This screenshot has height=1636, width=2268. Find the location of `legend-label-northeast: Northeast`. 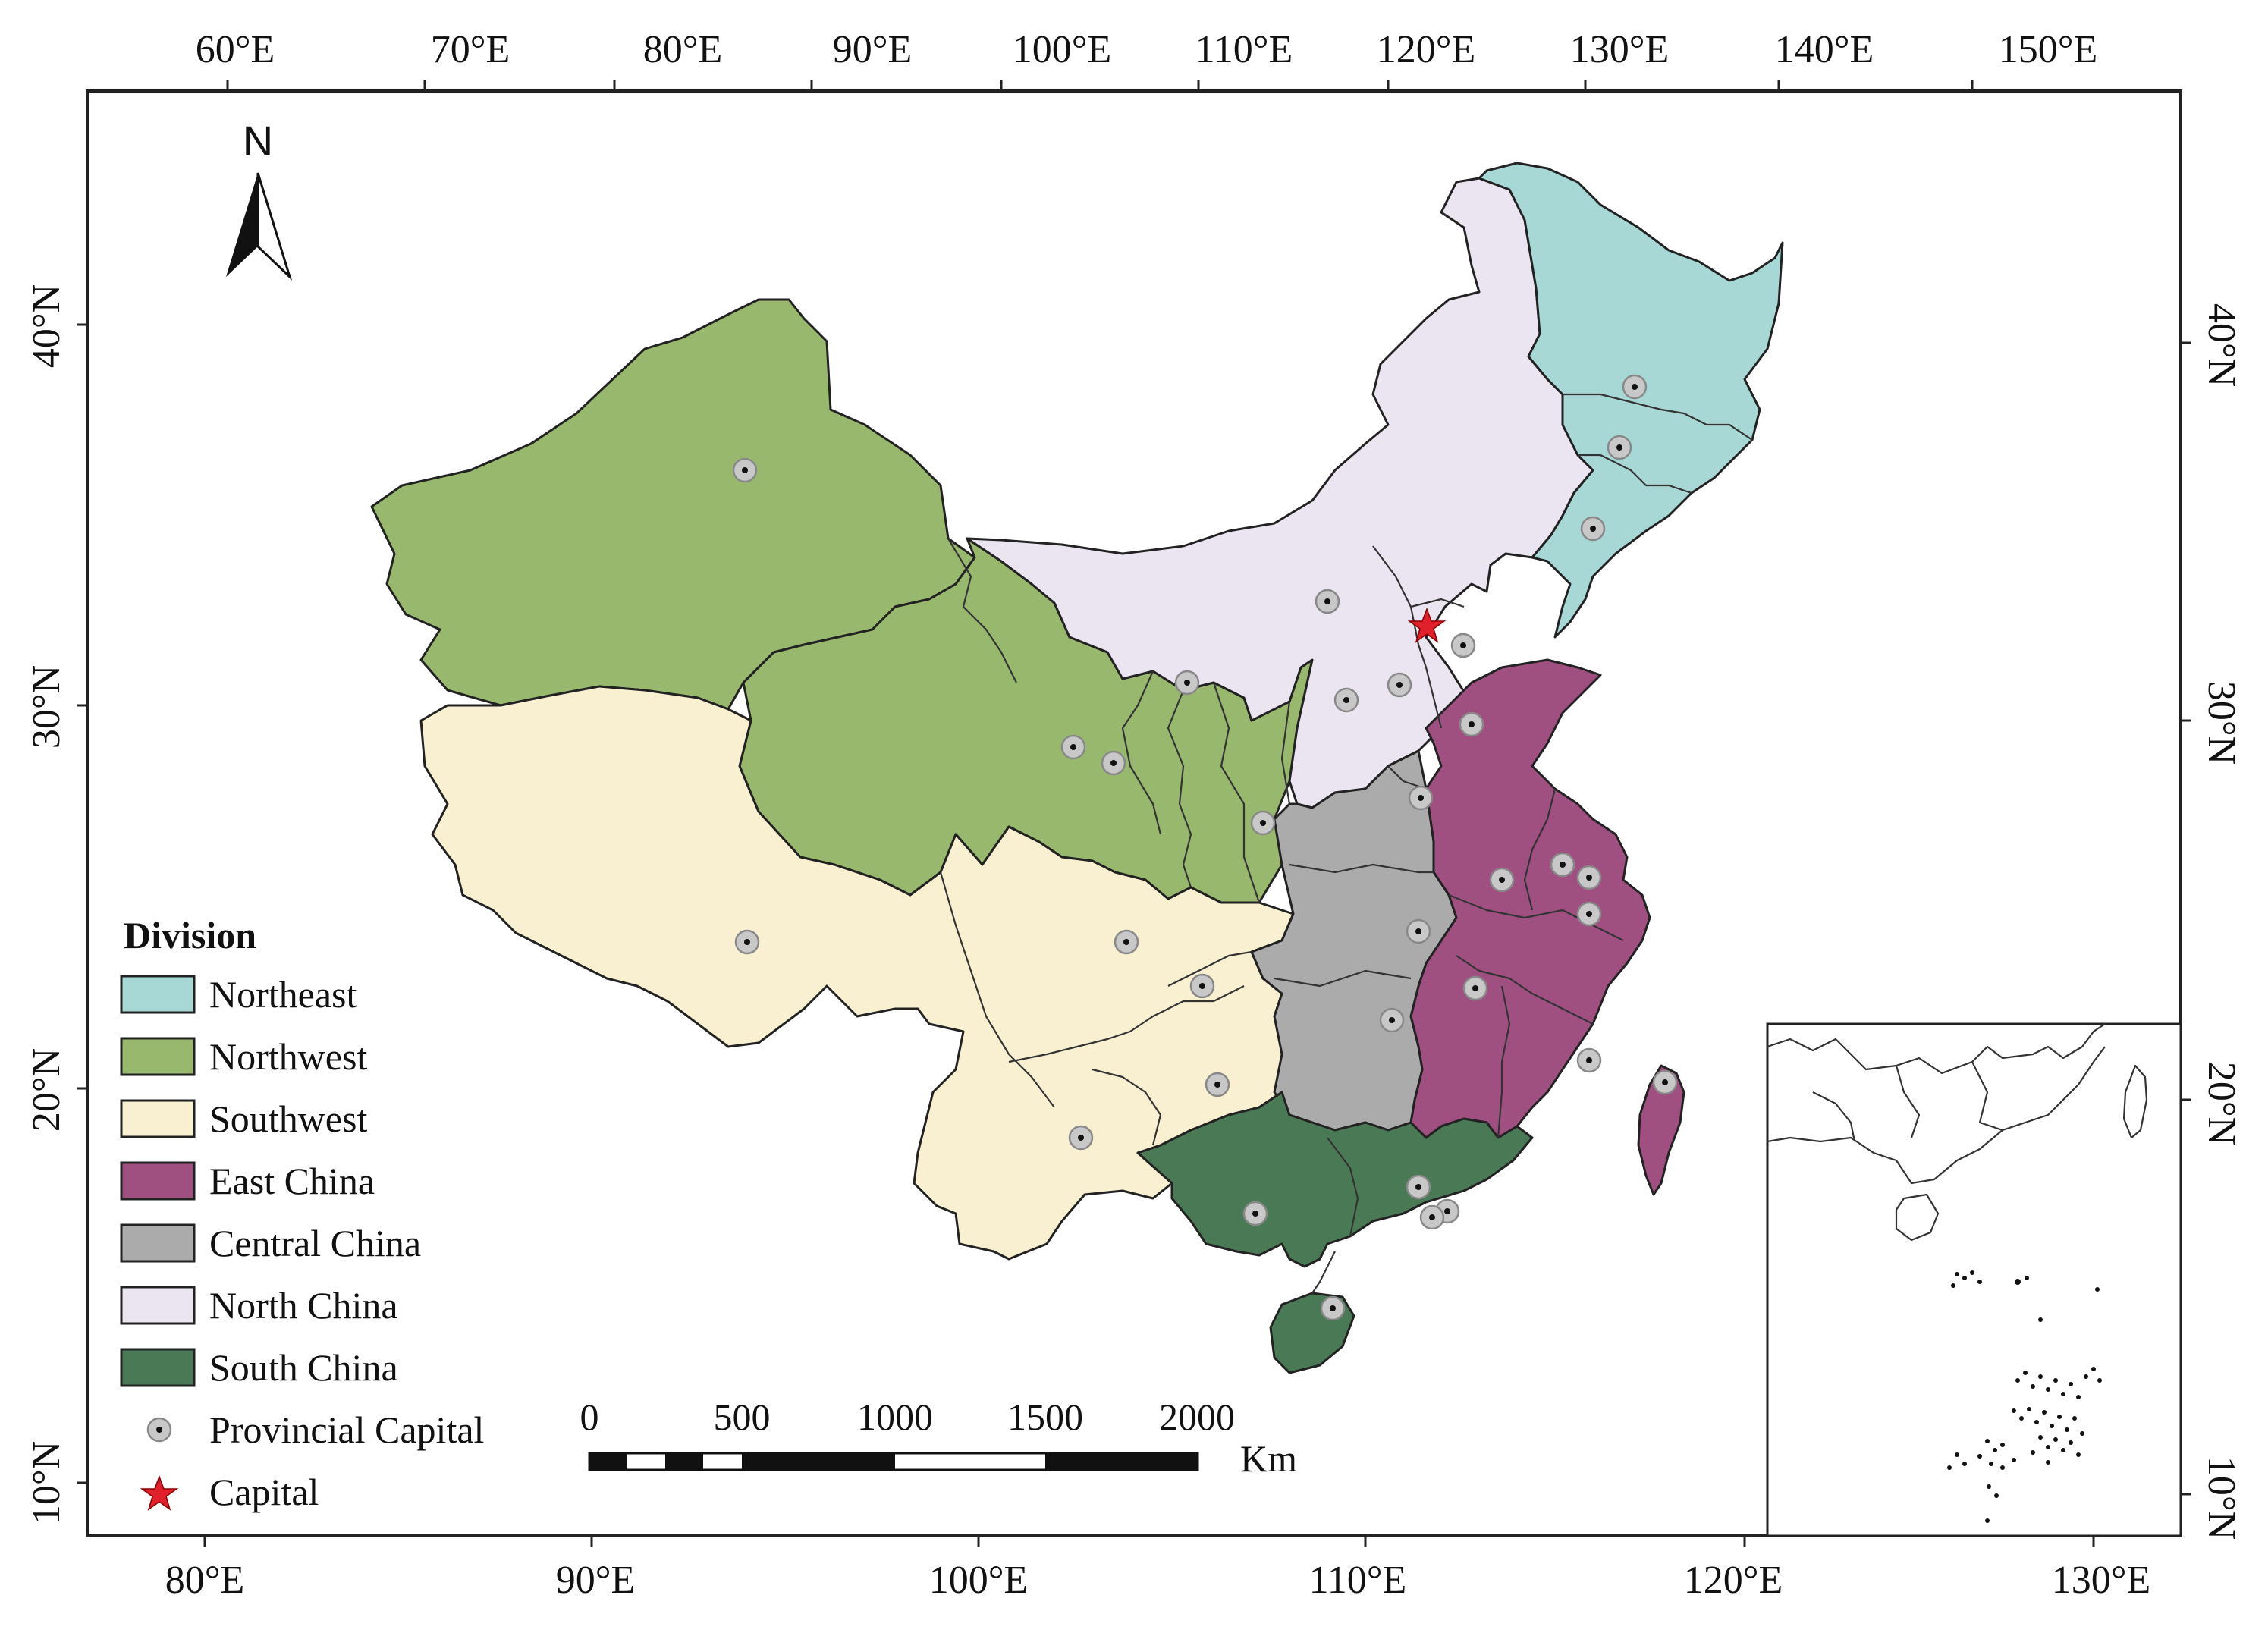

legend-label-northeast: Northeast is located at coordinates (283, 995).